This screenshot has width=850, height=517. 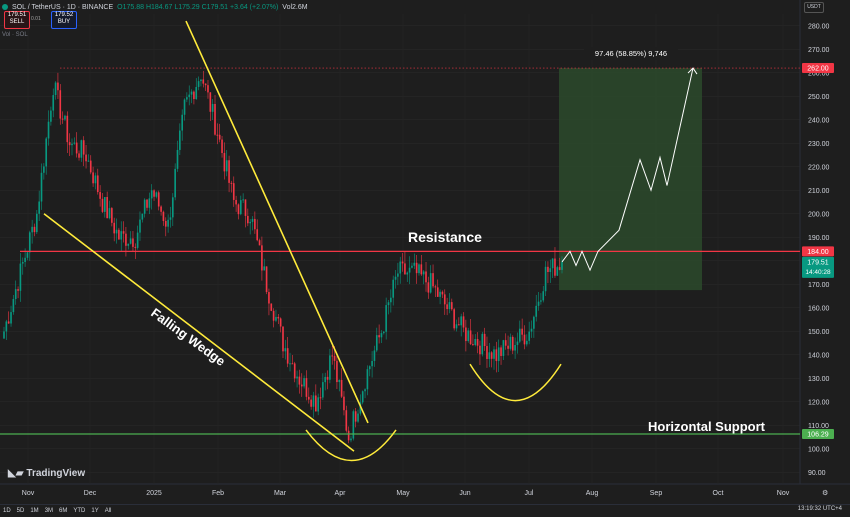 I want to click on symbol-title: SOL / TetherUS · 1D · BINANCE, so click(x=63, y=7).